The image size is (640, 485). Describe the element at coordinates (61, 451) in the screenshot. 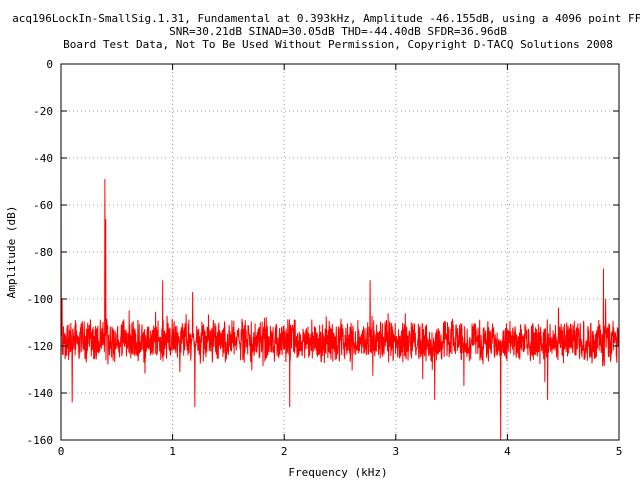

I see `x-tick-label: 0` at that location.